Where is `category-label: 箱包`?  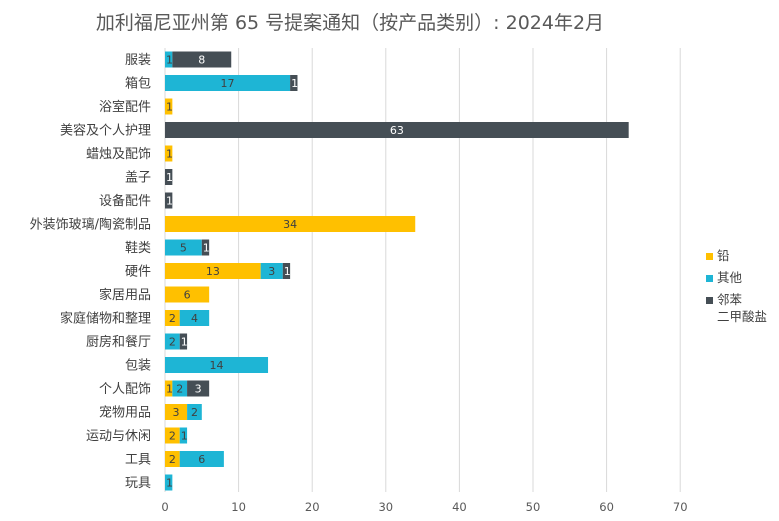 category-label: 箱包 is located at coordinates (138, 84).